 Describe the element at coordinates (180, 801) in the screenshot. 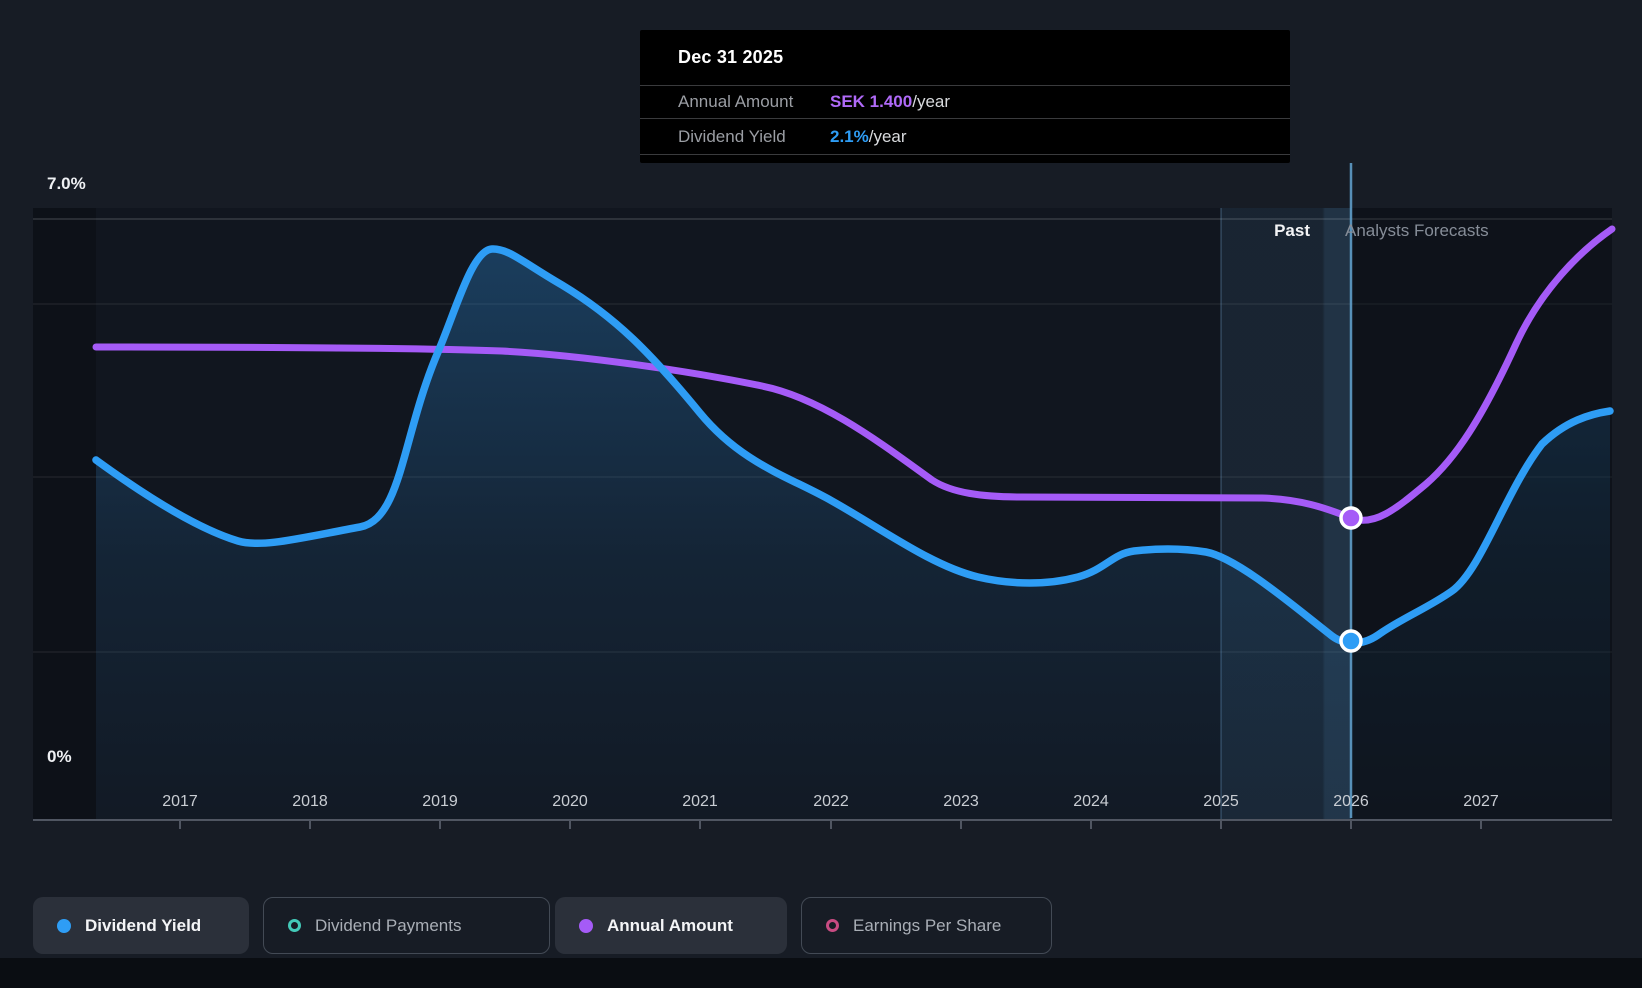

I see `x-tick-label-2017: 2017` at that location.